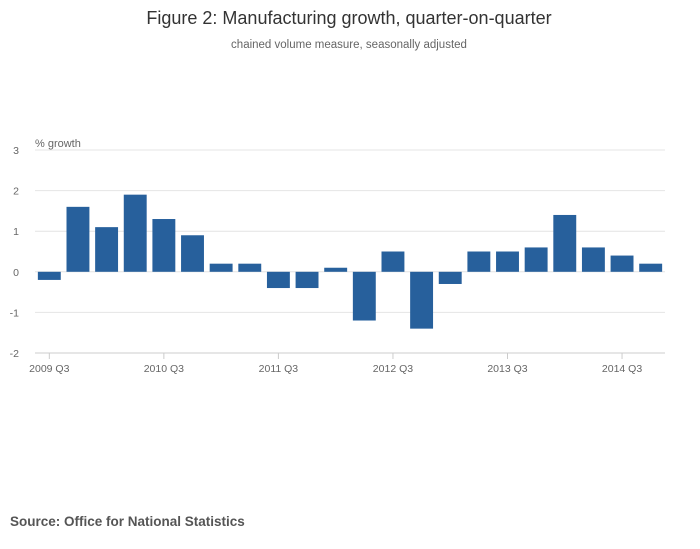 The width and height of the screenshot is (700, 549). Describe the element at coordinates (450, 277) in the screenshot. I see `bar-2013-q1` at that location.